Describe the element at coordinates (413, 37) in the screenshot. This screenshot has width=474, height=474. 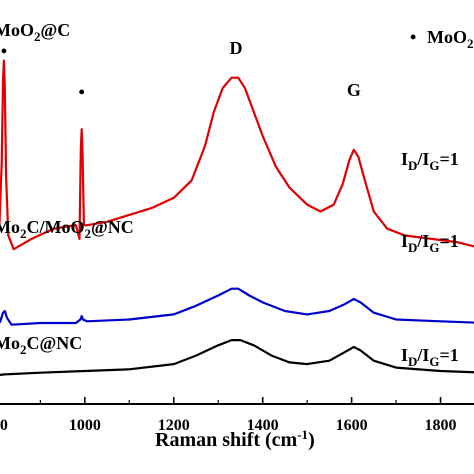
I see `legend-marker: •` at that location.